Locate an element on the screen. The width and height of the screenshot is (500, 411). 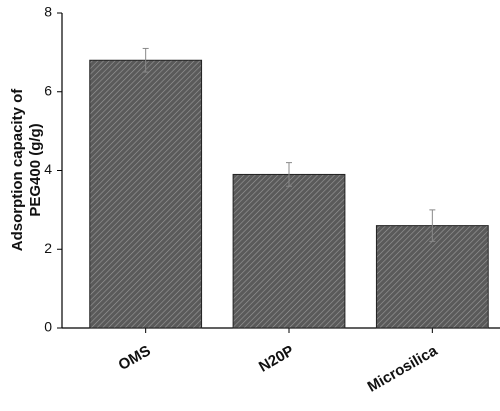
y-tick-label: 2 is located at coordinates (48, 248).